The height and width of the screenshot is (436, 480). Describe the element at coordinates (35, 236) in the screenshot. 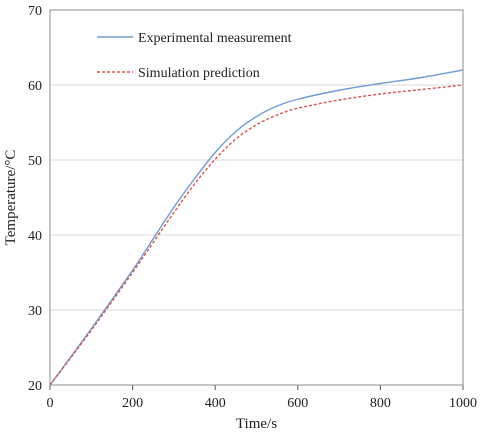

I see `y-tick-label: 40` at that location.